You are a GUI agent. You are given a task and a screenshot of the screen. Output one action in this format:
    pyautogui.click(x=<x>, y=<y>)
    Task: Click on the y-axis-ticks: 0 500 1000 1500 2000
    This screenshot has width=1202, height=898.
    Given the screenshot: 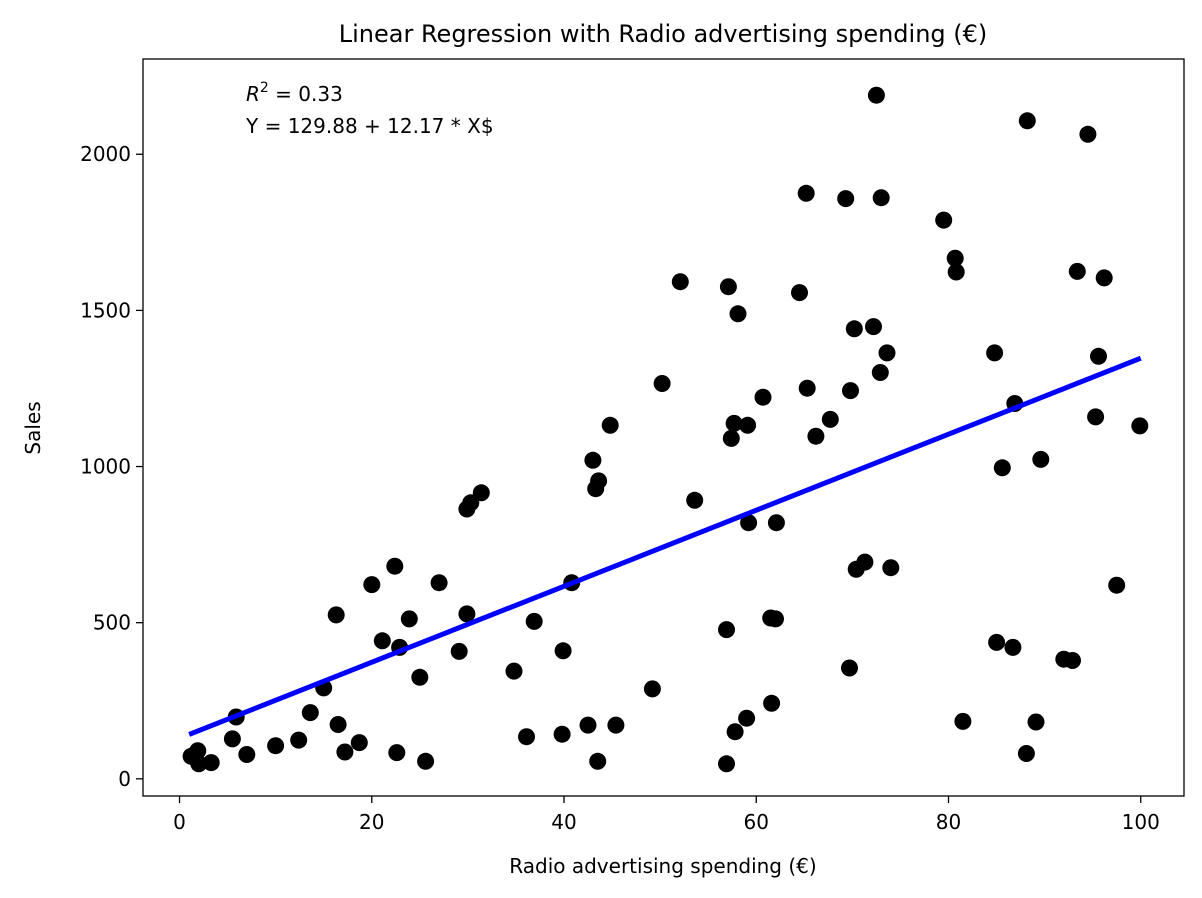 What is the action you would take?
    pyautogui.click(x=111, y=466)
    